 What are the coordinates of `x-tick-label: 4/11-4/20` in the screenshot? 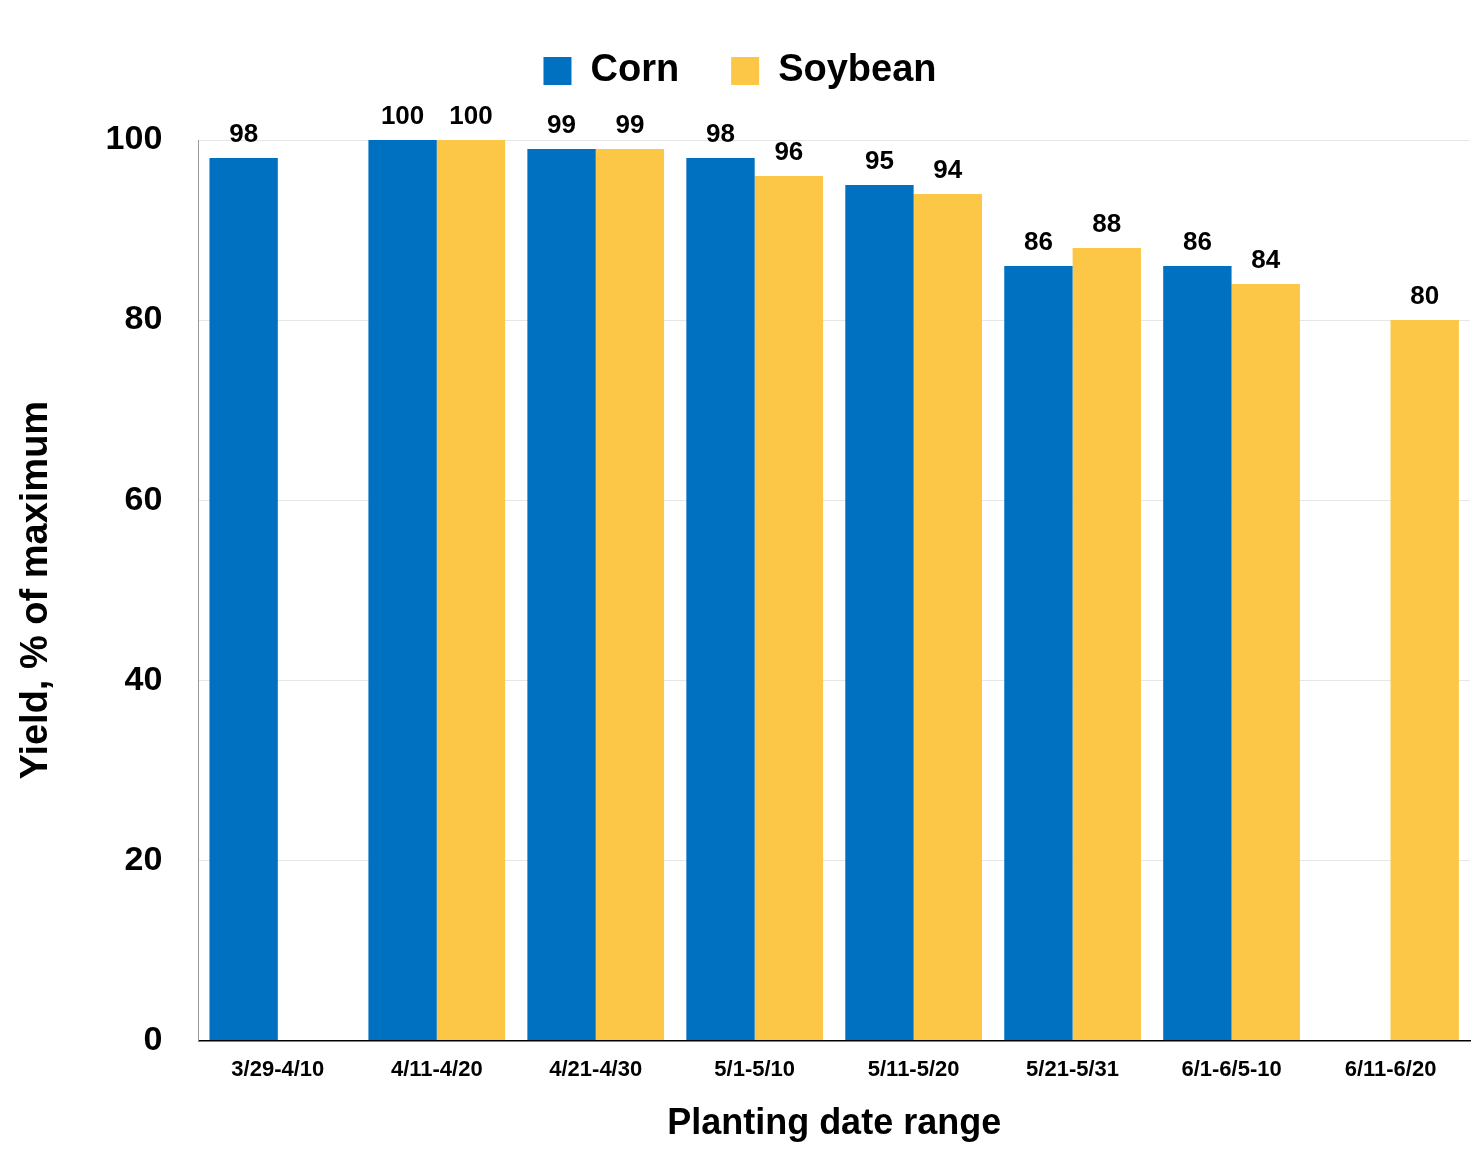 It's located at (436, 1068).